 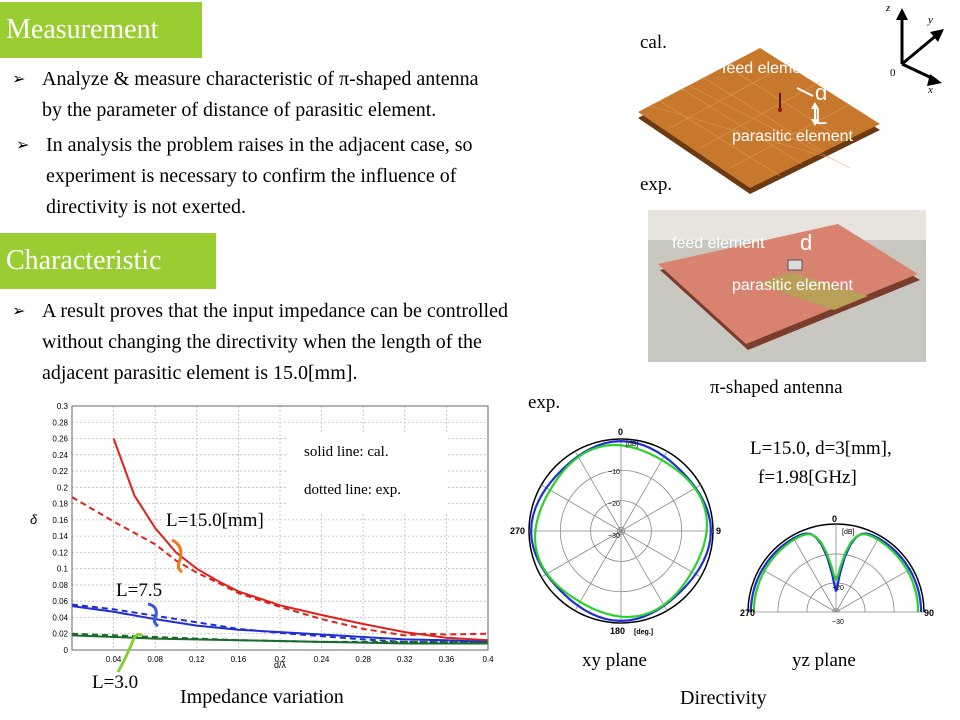 I want to click on directivity-exp-label: exp., so click(x=544, y=402).